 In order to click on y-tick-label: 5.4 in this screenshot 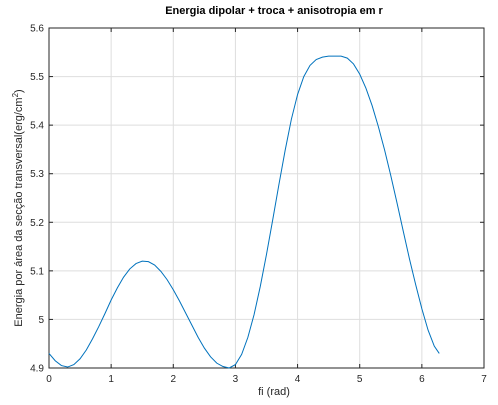, I will do `click(37, 126)`.